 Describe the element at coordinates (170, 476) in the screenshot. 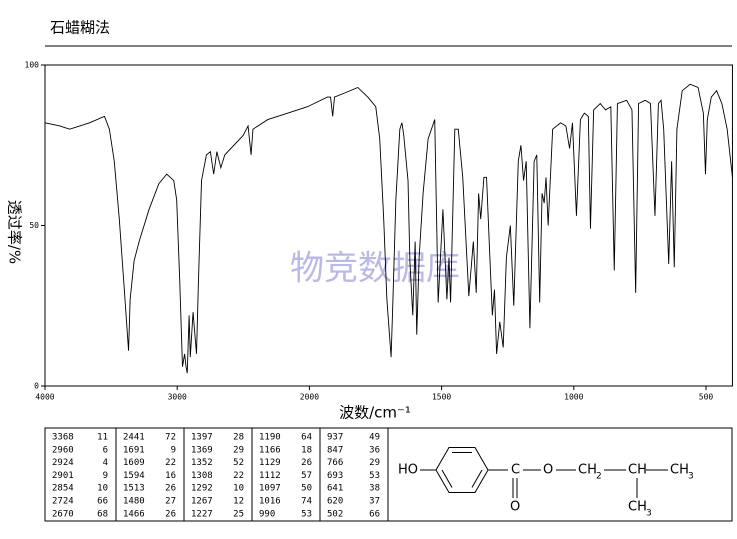

I see `table-cell: 16` at that location.